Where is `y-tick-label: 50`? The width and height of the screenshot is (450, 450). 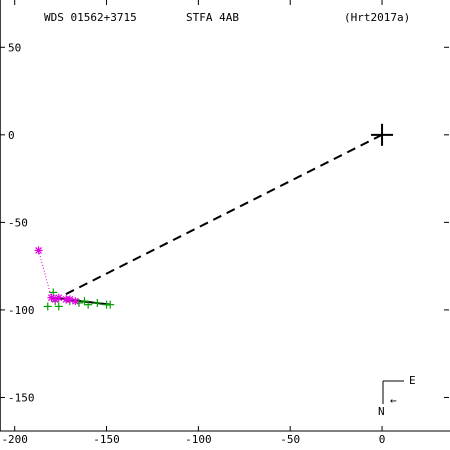
y-tick-label: 50 is located at coordinates (14, 47).